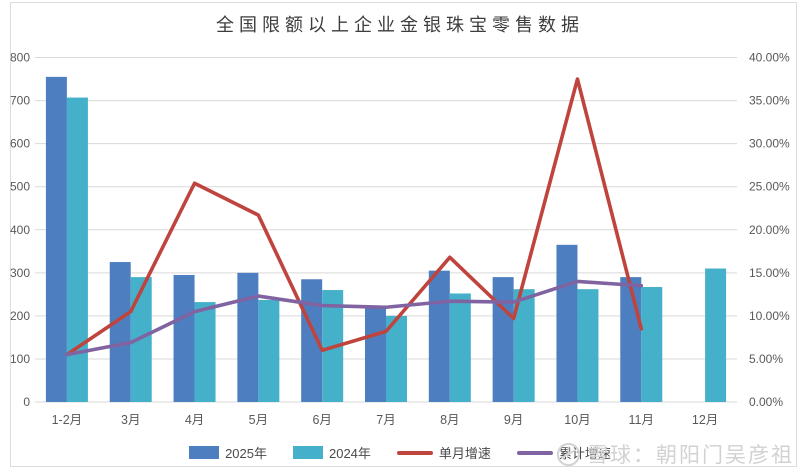 Image resolution: width=800 pixels, height=473 pixels. Describe the element at coordinates (568, 454) in the screenshot. I see `xueqiu-logo-icon` at that location.